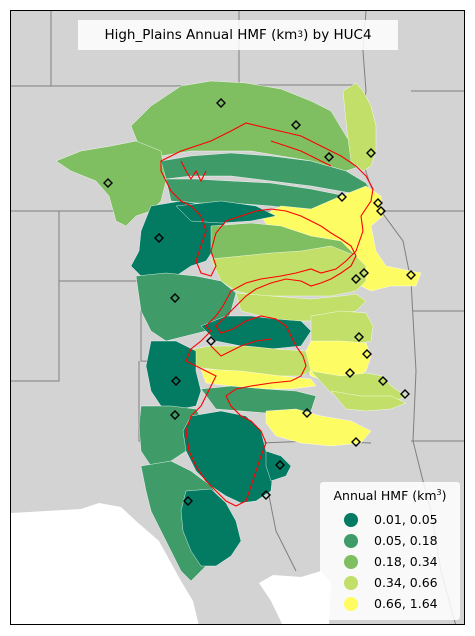 The height and width of the screenshot is (636, 475). I want to click on legend-label: 0.34, 0.66, so click(406, 583).